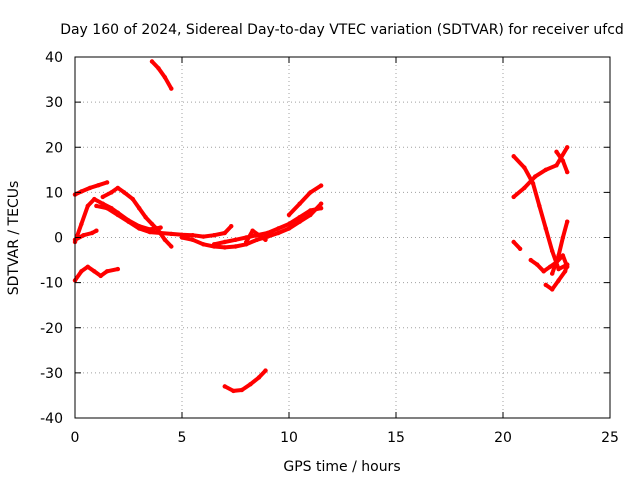 The width and height of the screenshot is (640, 480). What do you see at coordinates (51, 284) in the screenshot?
I see `y-tick-label: -10` at bounding box center [51, 284].